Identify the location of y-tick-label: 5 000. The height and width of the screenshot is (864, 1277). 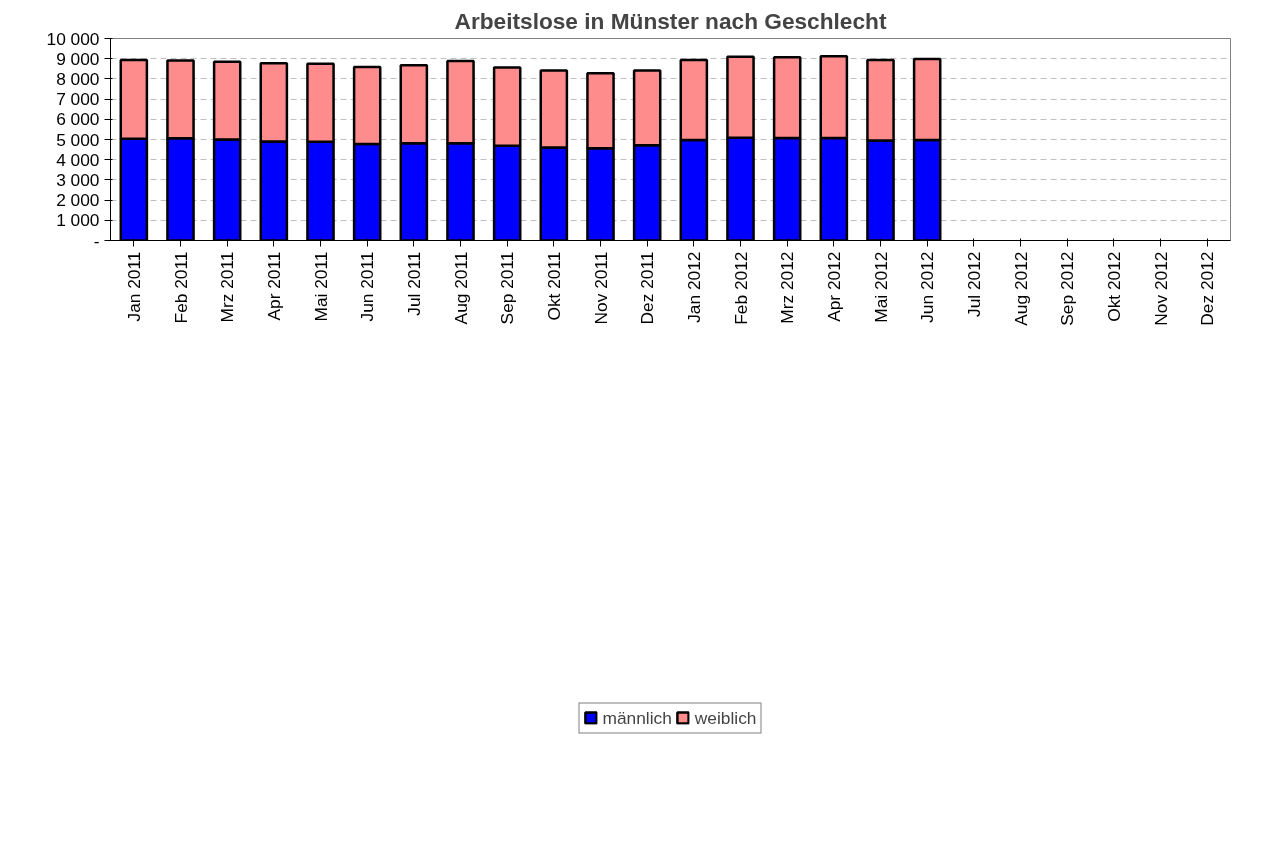
(78, 139).